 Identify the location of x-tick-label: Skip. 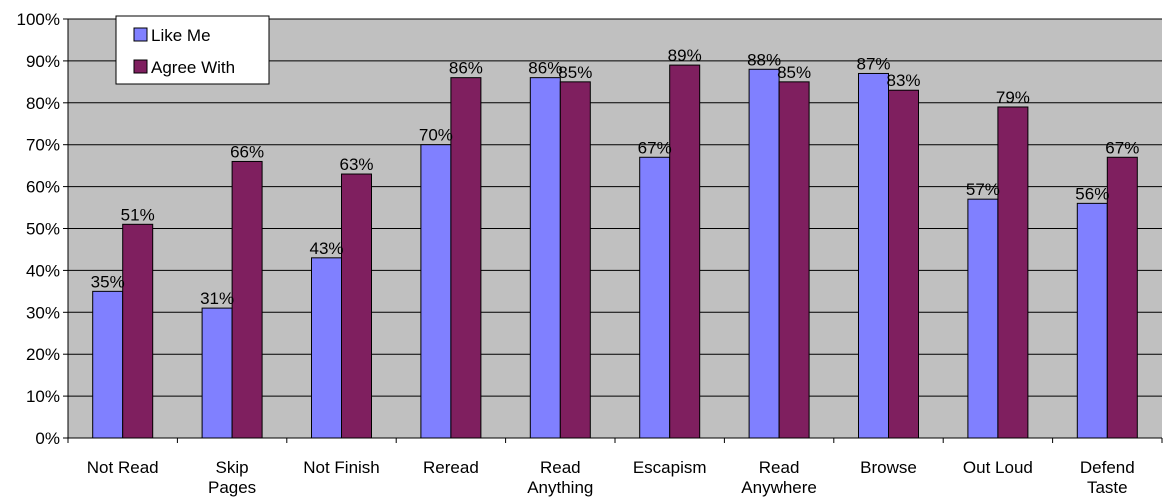
(232, 467).